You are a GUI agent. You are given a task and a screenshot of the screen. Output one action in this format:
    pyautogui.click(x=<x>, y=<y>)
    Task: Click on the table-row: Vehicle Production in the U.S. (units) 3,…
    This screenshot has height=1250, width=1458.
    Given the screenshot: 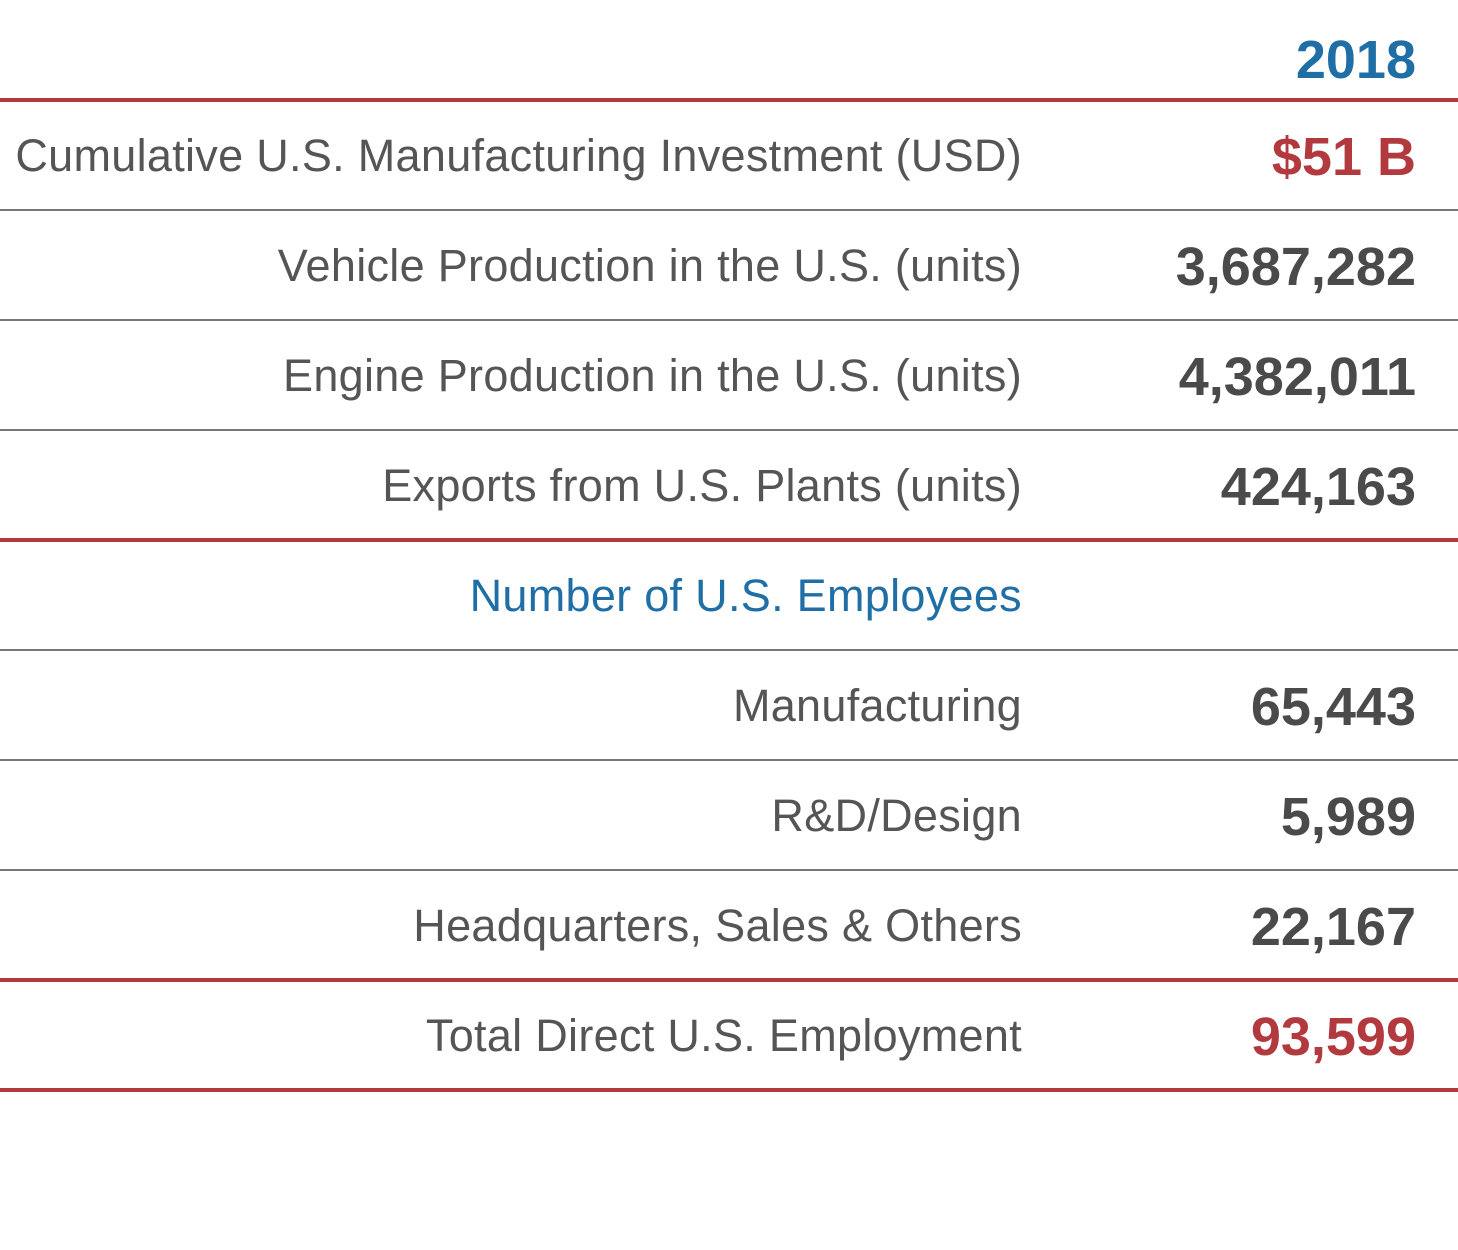 What is the action you would take?
    pyautogui.click(x=729, y=265)
    